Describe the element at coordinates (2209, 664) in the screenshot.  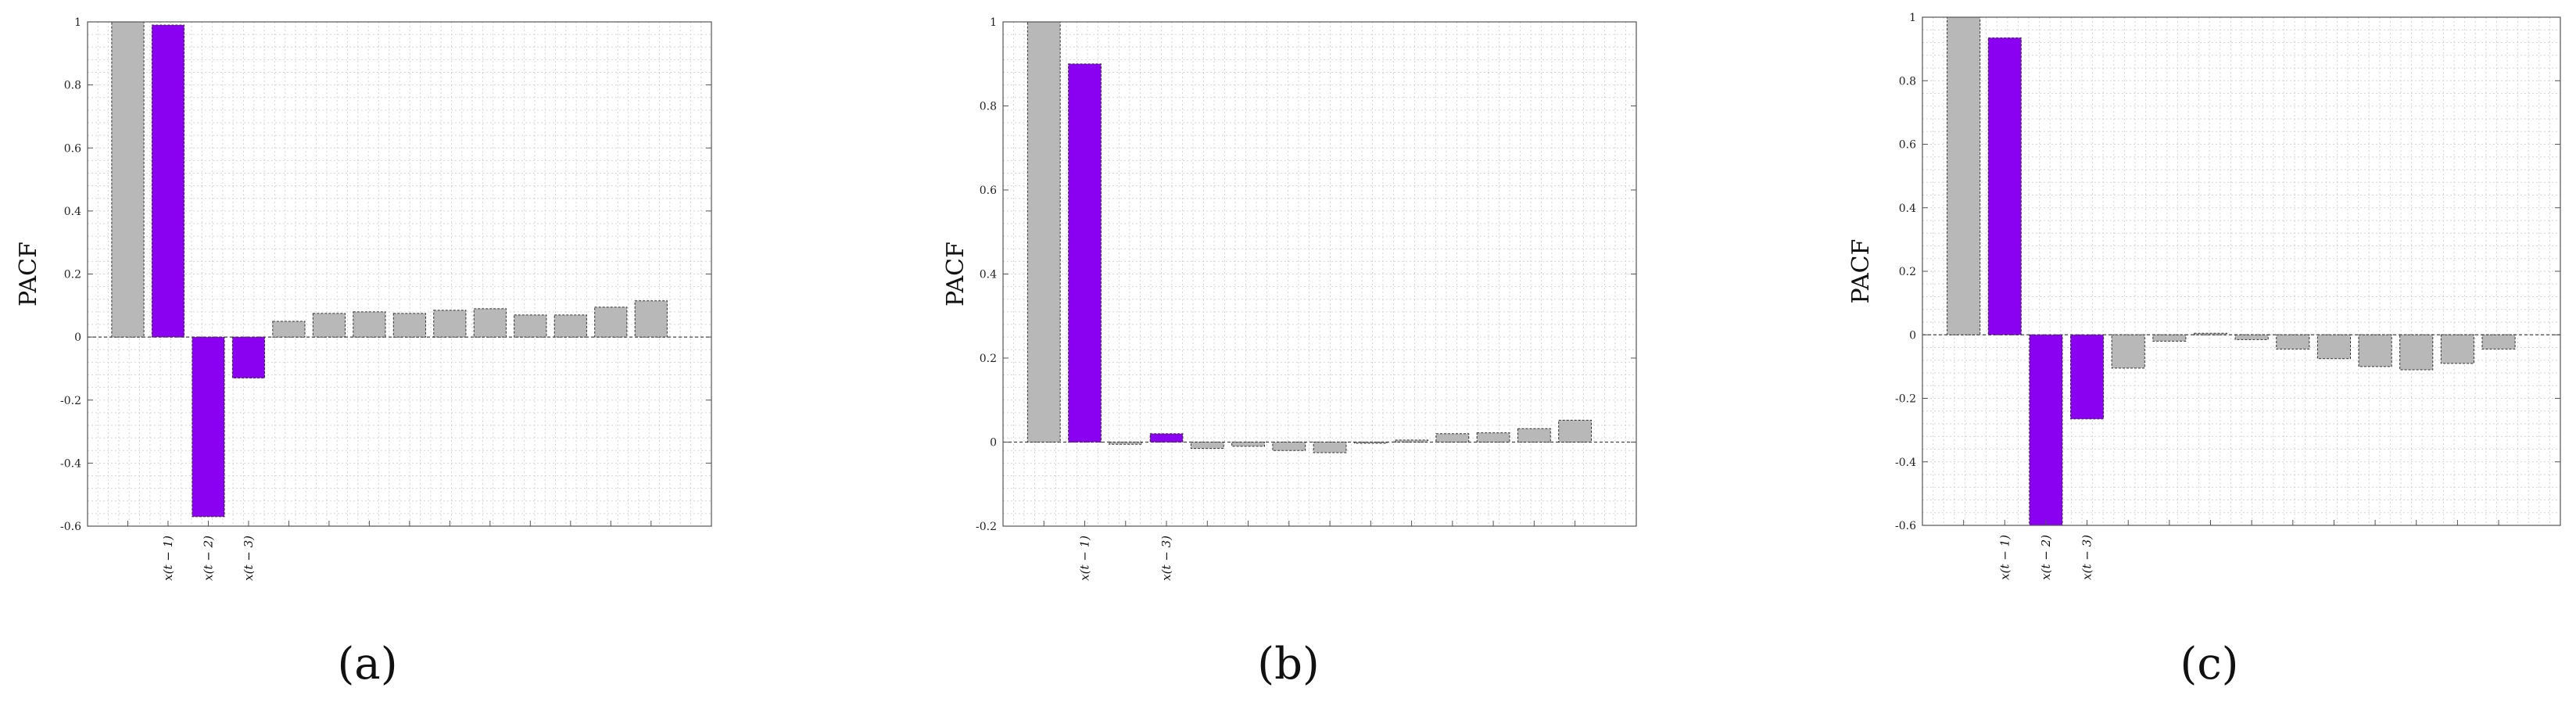
I see `panel-label: (c)` at that location.